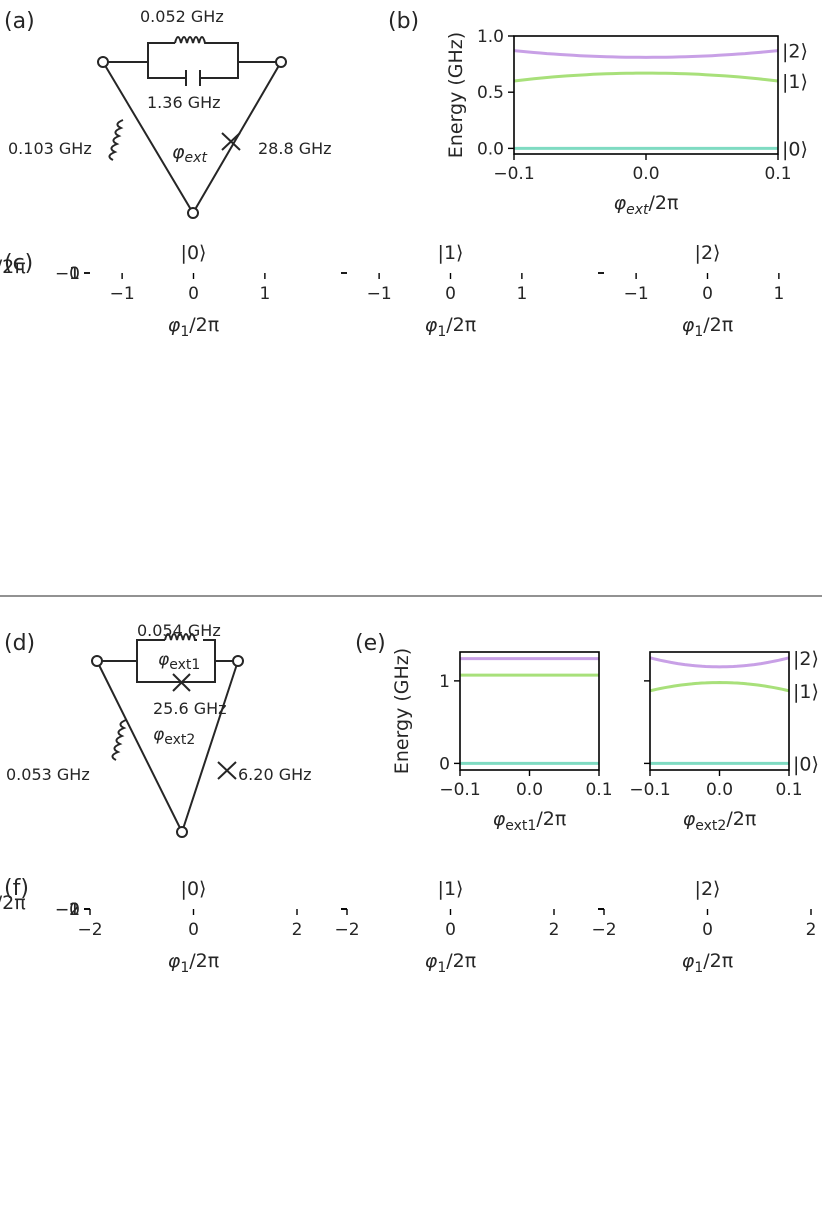  Describe the element at coordinates (189, 153) in the screenshot. I see `circuit-a-flux: φext` at that location.